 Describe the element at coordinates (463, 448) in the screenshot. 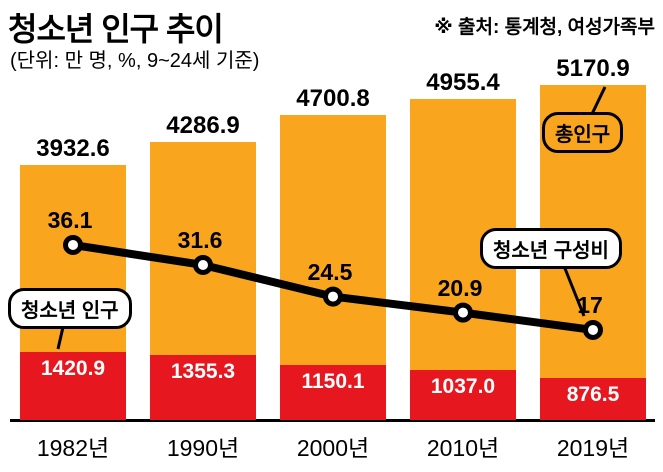

I see `category-label: 2010년` at that location.